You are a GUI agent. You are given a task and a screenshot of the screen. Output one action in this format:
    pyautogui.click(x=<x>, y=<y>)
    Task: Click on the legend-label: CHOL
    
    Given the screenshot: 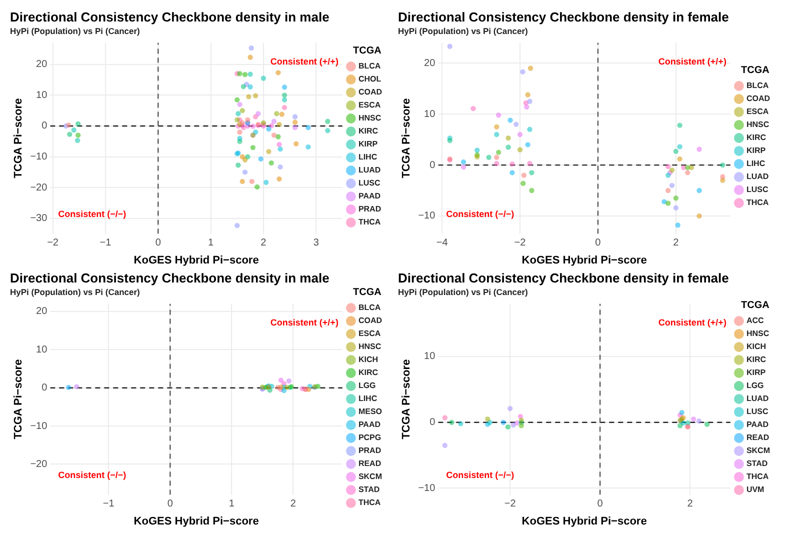 What is the action you would take?
    pyautogui.click(x=370, y=79)
    